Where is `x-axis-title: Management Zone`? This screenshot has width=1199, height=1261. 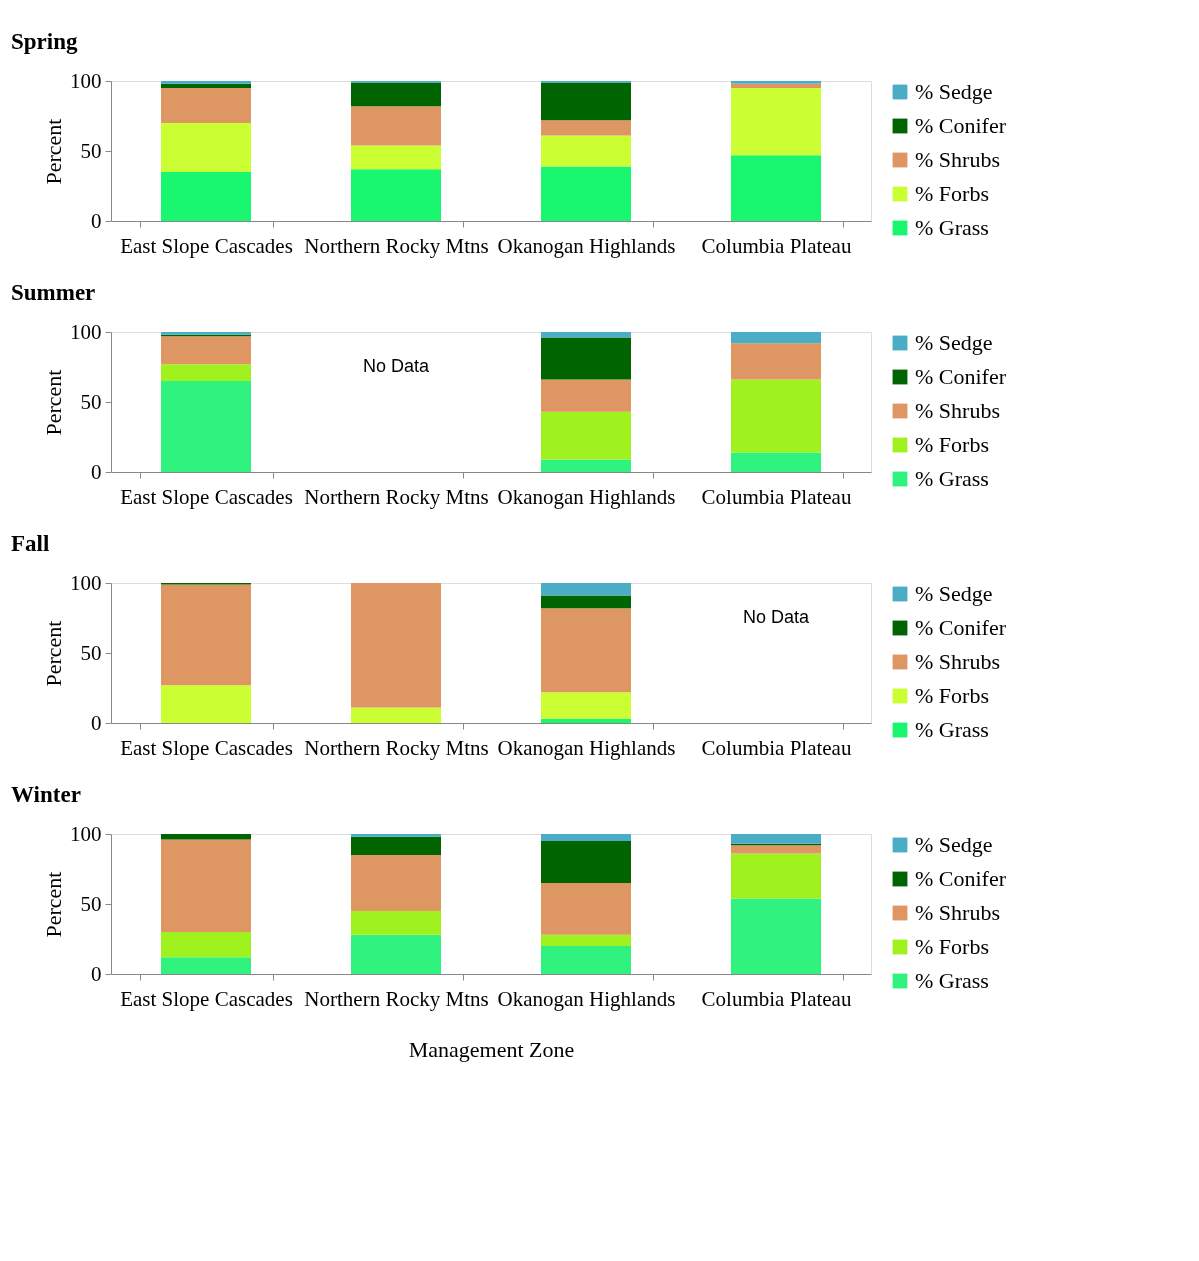
x-axis-title: Management Zone is located at coordinates (491, 1049).